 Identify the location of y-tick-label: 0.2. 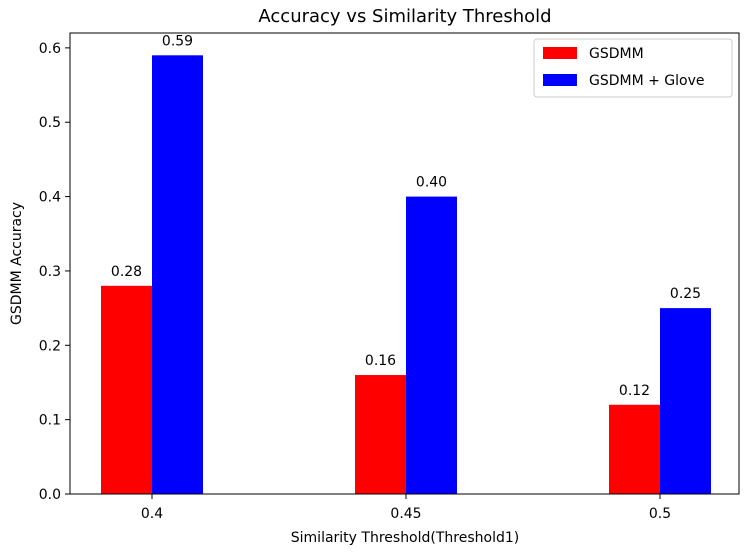
(50, 346).